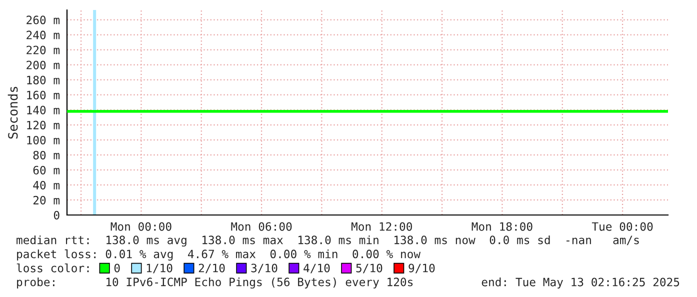 Image resolution: width=697 pixels, height=297 pixels. Describe the element at coordinates (43, 125) in the screenshot. I see `y-tick-label: 120 m` at that location.